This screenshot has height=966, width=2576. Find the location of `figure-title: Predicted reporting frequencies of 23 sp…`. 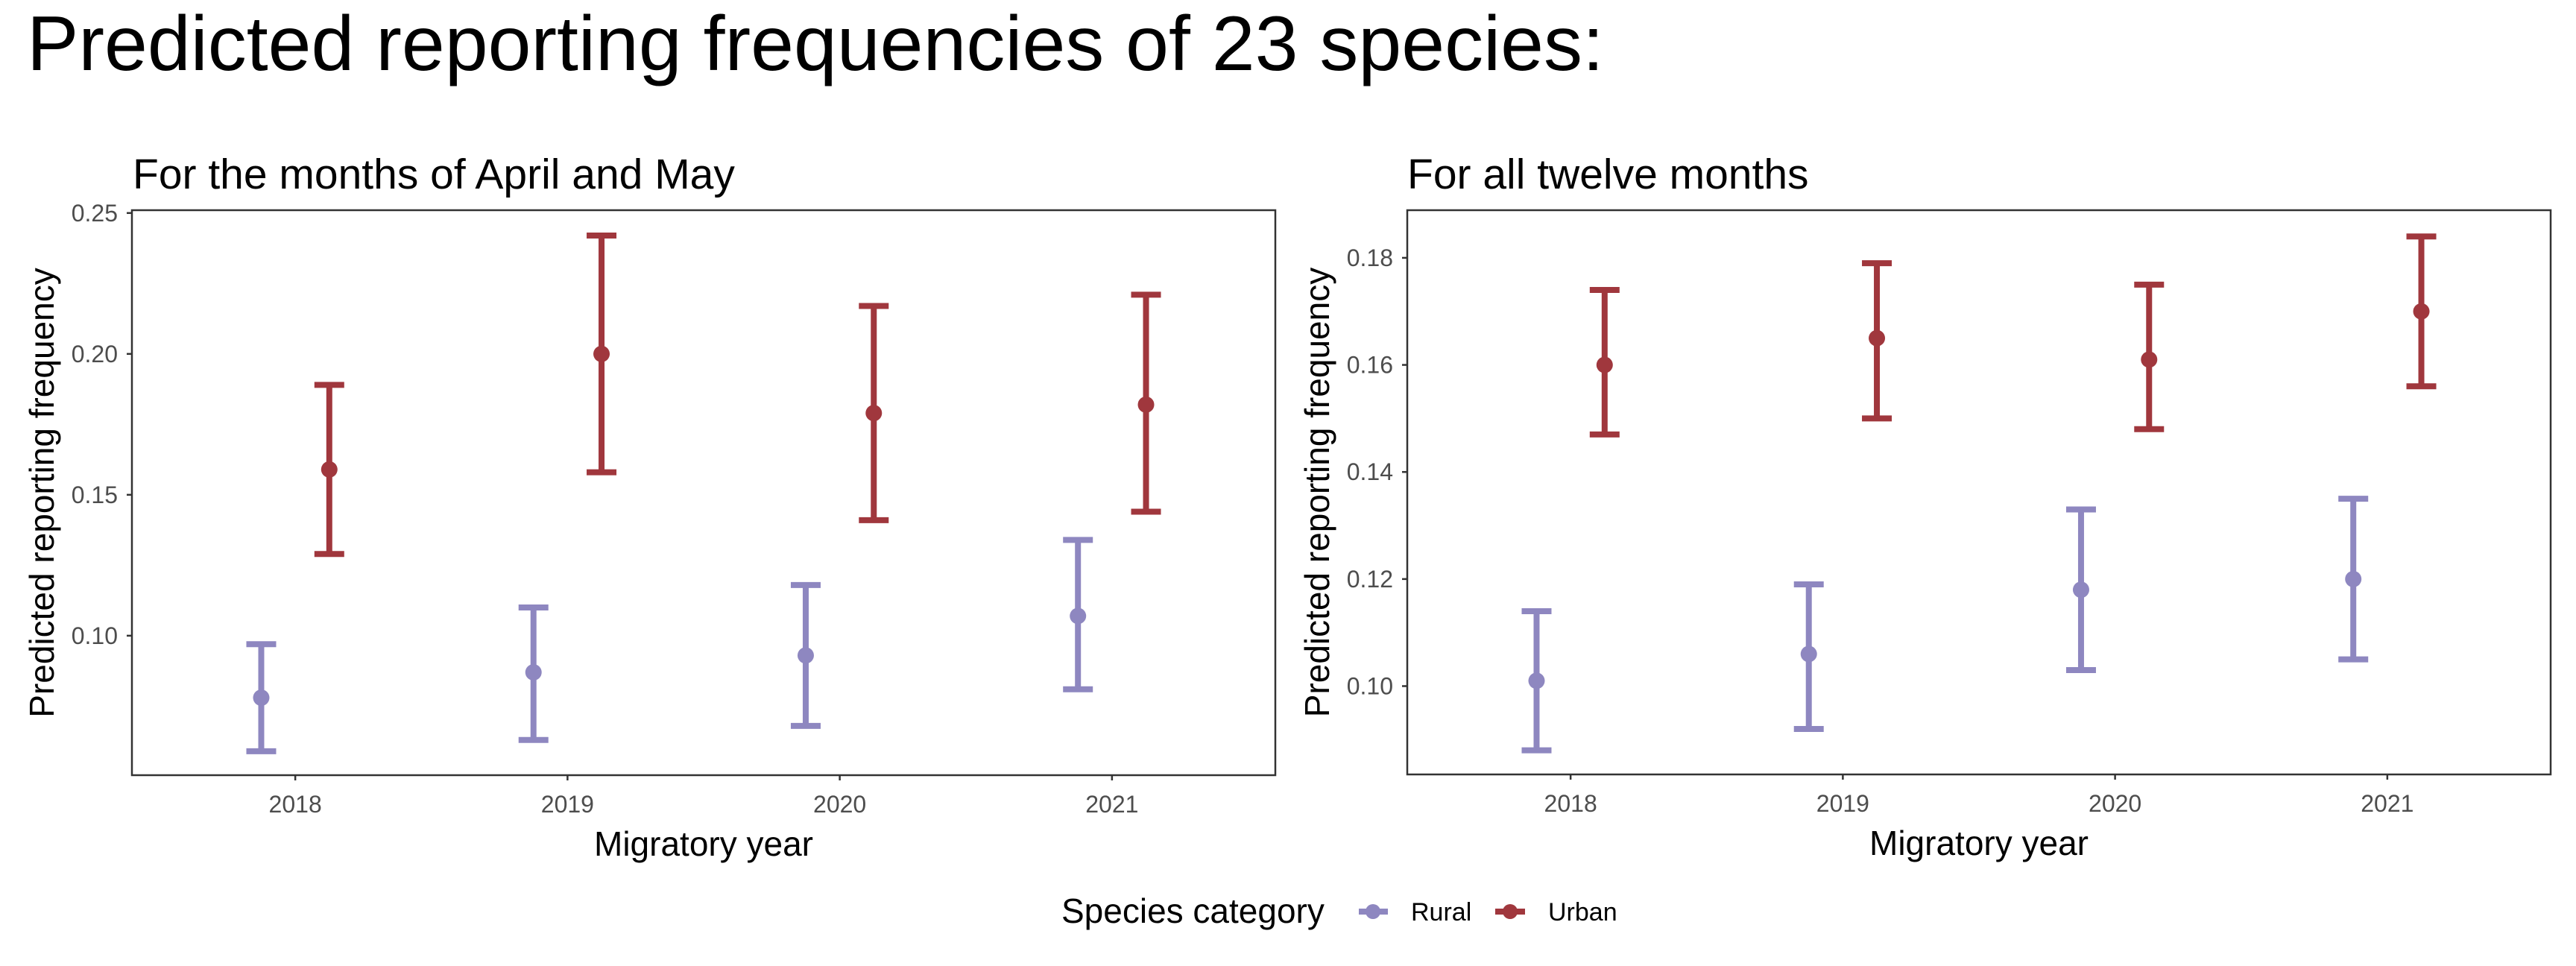

figure-title: Predicted reporting frequencies of 23 sp… is located at coordinates (816, 44).